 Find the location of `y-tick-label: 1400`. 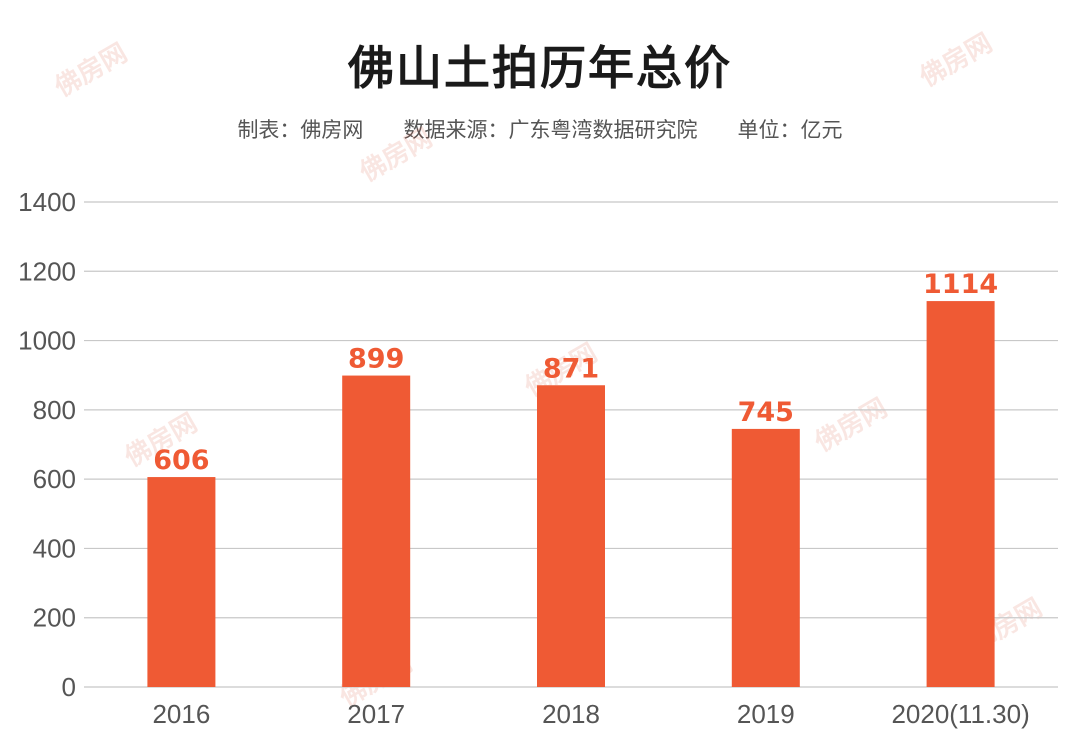

y-tick-label: 1400 is located at coordinates (47, 202).